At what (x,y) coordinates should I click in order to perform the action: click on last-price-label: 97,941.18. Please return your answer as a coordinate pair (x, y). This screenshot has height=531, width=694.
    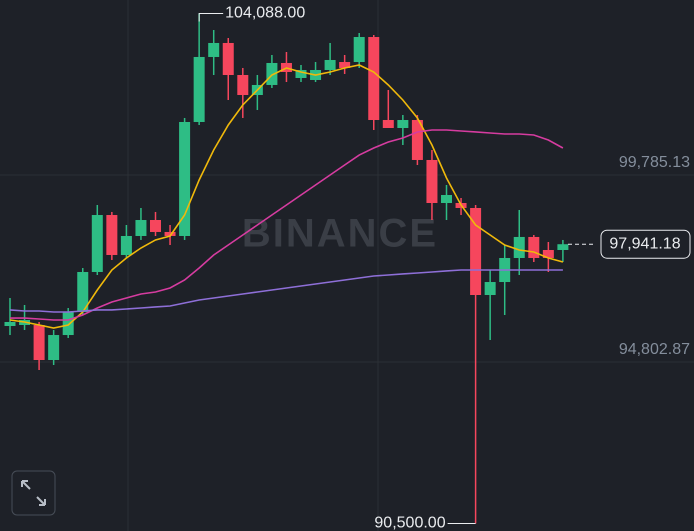
    Looking at the image, I should click on (644, 243).